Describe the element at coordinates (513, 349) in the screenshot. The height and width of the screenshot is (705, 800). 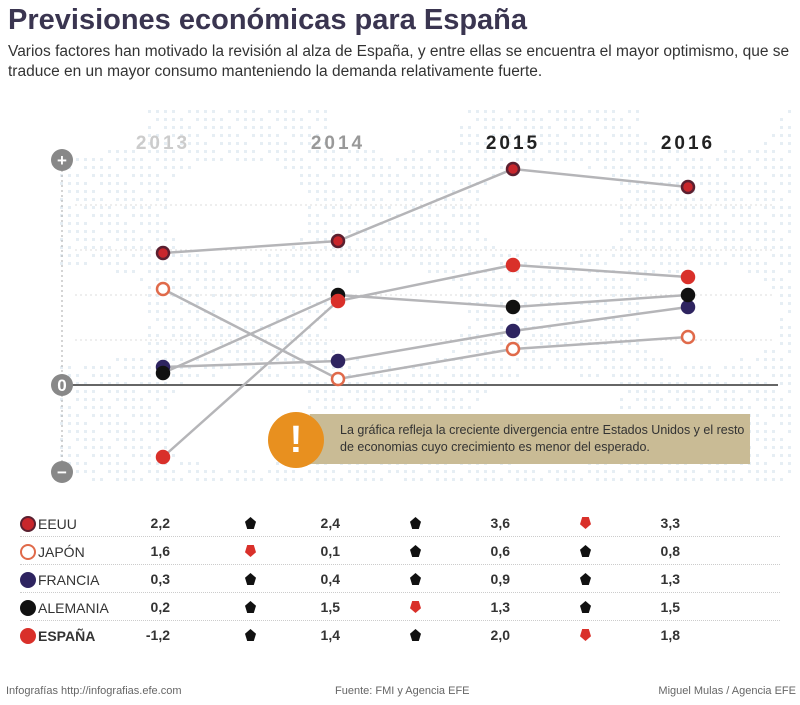
I see `data-point` at that location.